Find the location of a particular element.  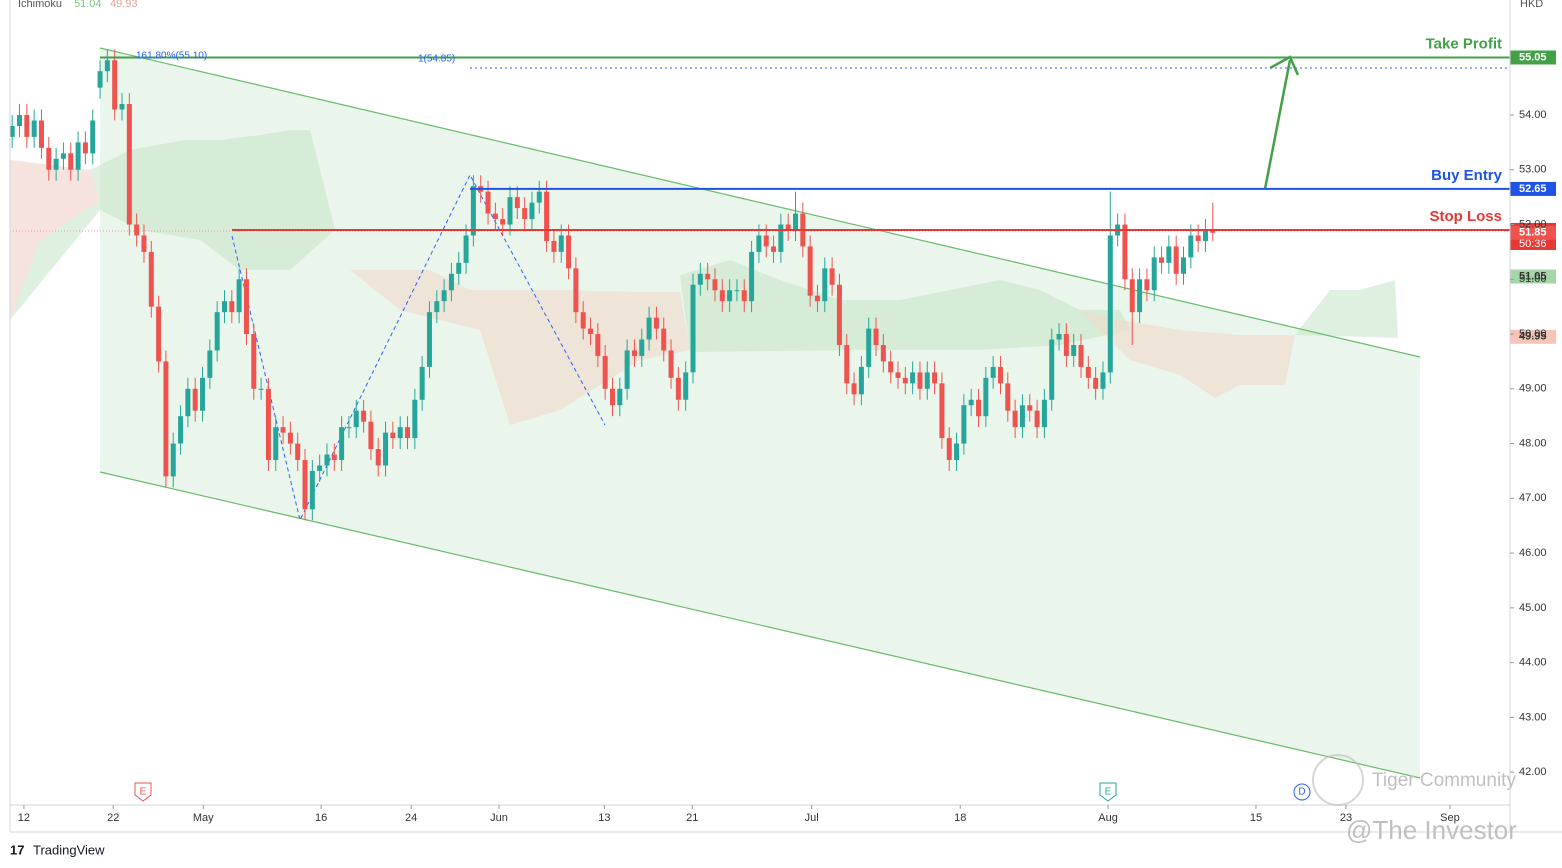

brand-logo: 17 is located at coordinates (17, 849).